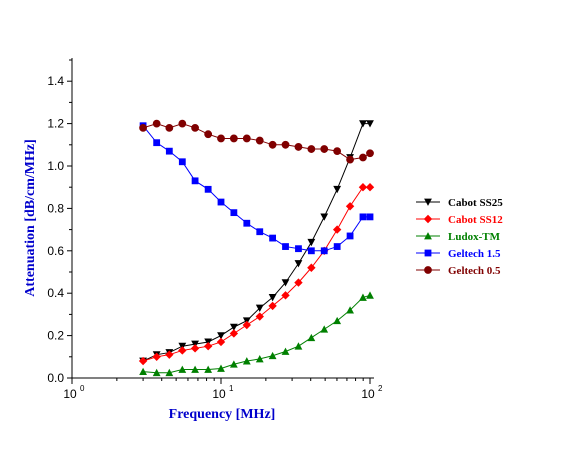  I want to click on legend-item: Ludox-TM, so click(458, 237).